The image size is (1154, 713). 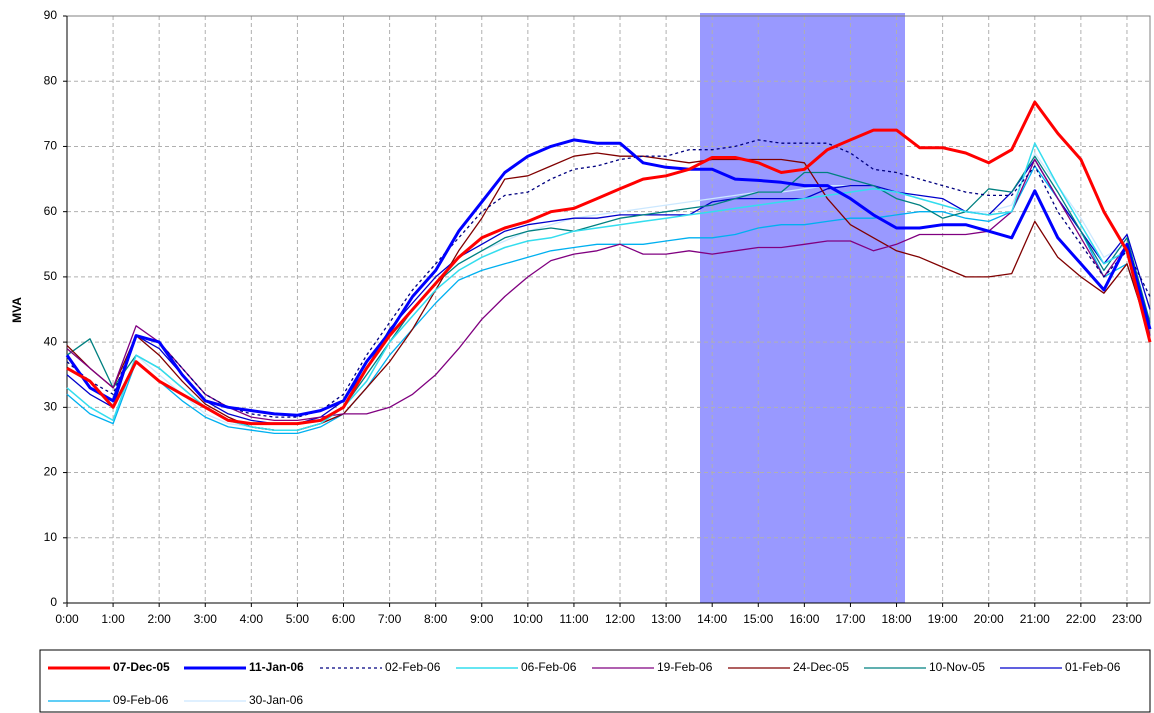 I want to click on x-tick-label: 3:00, so click(x=206, y=619).